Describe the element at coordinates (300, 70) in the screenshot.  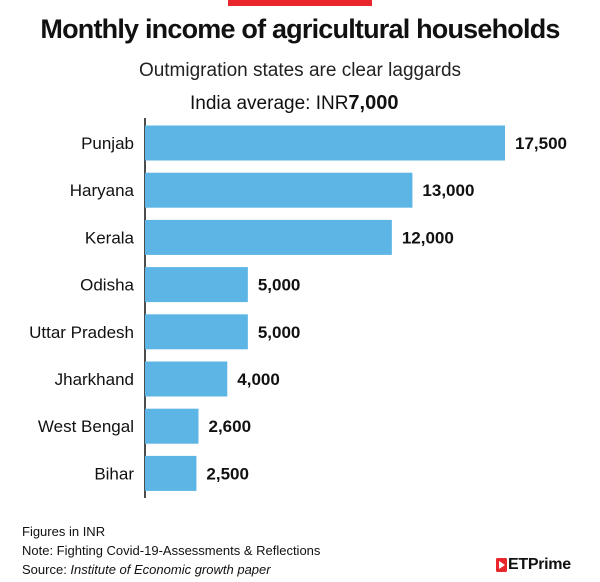
I see `chart-subtitle: Outmigration states are clear laggards` at that location.